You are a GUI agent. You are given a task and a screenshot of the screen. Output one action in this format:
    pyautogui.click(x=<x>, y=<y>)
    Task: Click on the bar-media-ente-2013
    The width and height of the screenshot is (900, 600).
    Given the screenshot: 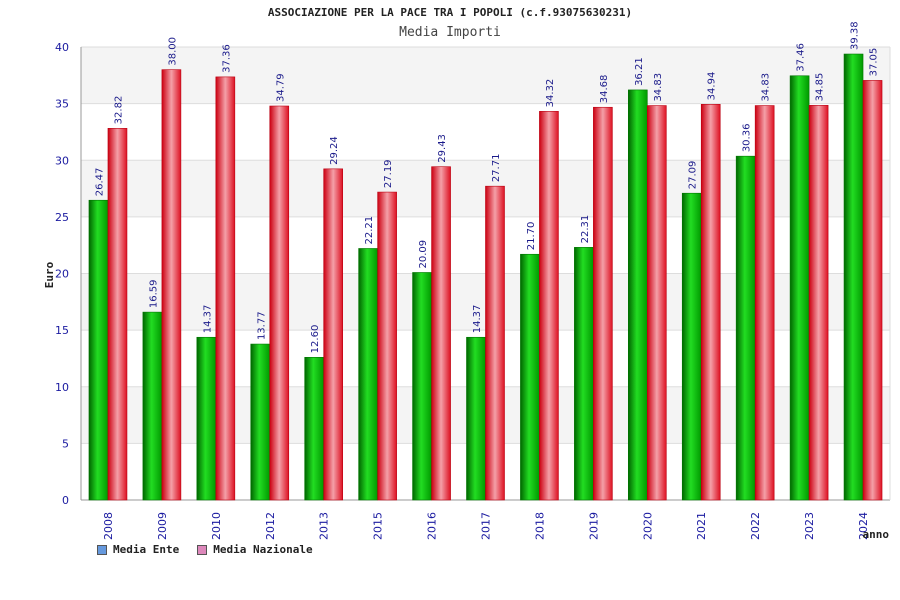 What is the action you would take?
    pyautogui.click(x=314, y=429)
    